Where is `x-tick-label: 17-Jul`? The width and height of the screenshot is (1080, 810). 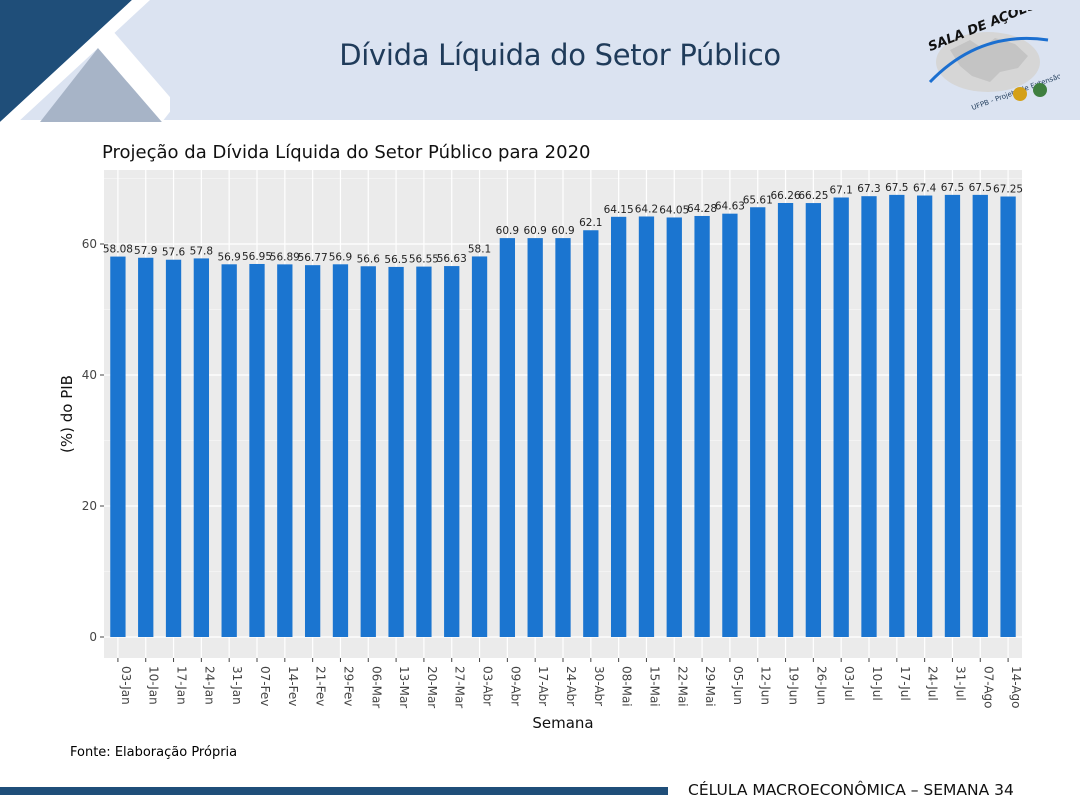 x-tick-label: 17-Jul is located at coordinates (905, 683).